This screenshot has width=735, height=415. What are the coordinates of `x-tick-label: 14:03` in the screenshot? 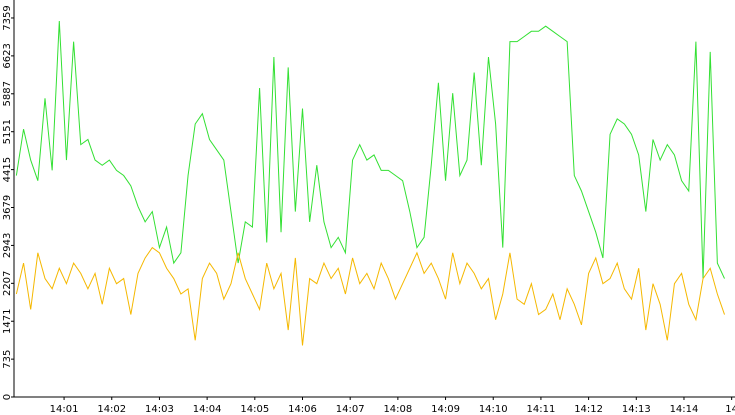 It's located at (159, 409).